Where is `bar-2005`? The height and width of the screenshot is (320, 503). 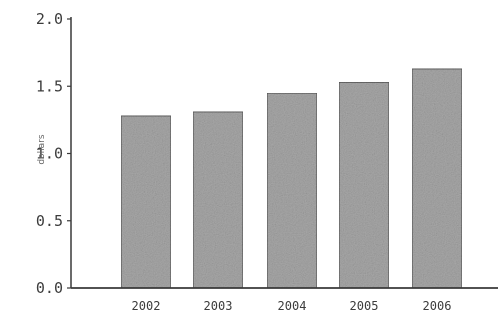 bar-2005 is located at coordinates (364, 185).